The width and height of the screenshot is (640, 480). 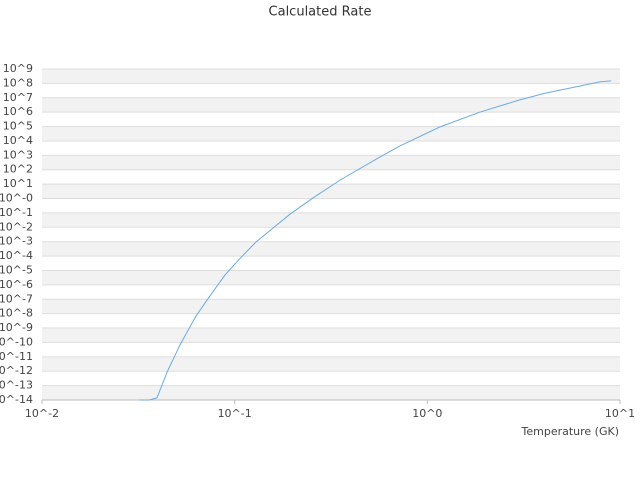 What do you see at coordinates (570, 431) in the screenshot?
I see `x-axis-label: Temperature (GK)` at bounding box center [570, 431].